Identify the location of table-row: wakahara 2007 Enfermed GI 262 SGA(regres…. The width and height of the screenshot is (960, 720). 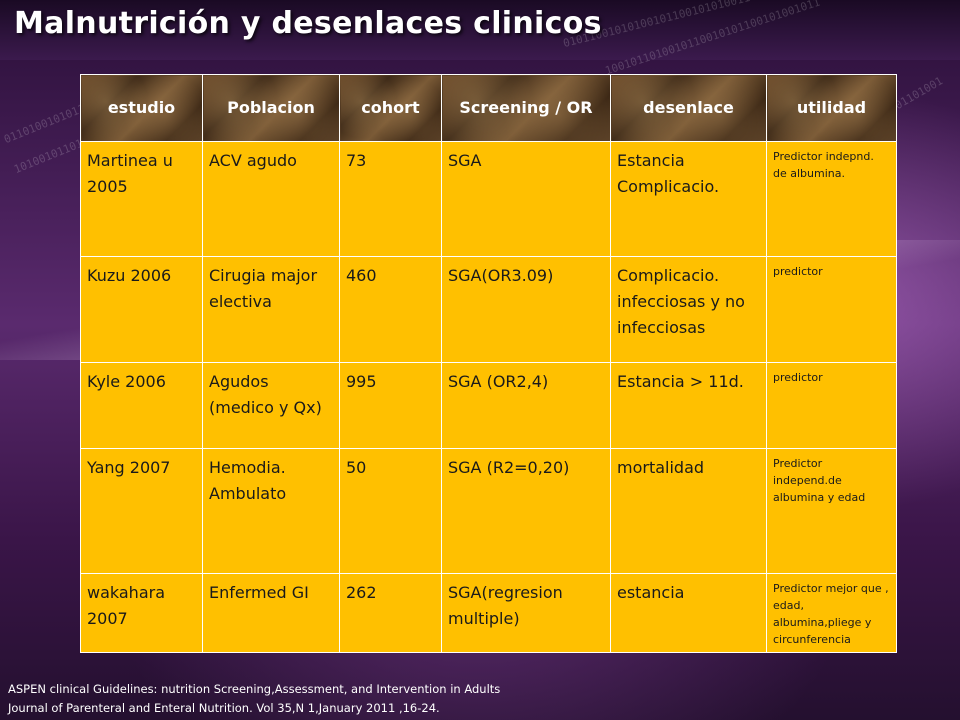
(488, 613).